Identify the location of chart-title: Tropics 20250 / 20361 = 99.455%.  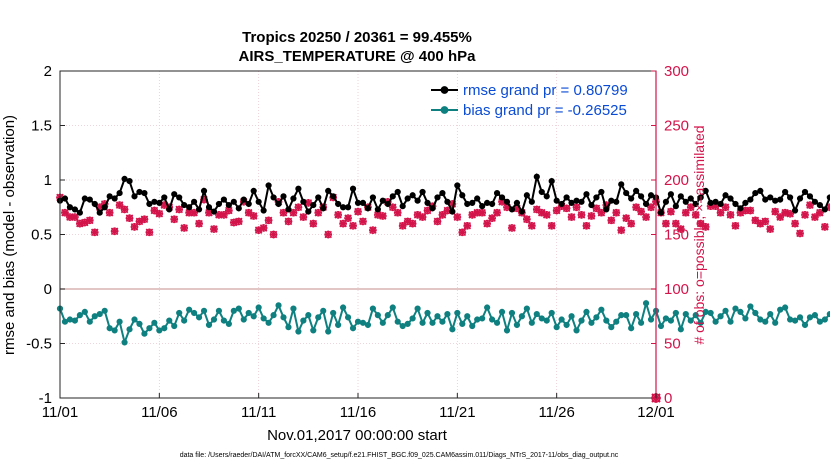
(357, 37).